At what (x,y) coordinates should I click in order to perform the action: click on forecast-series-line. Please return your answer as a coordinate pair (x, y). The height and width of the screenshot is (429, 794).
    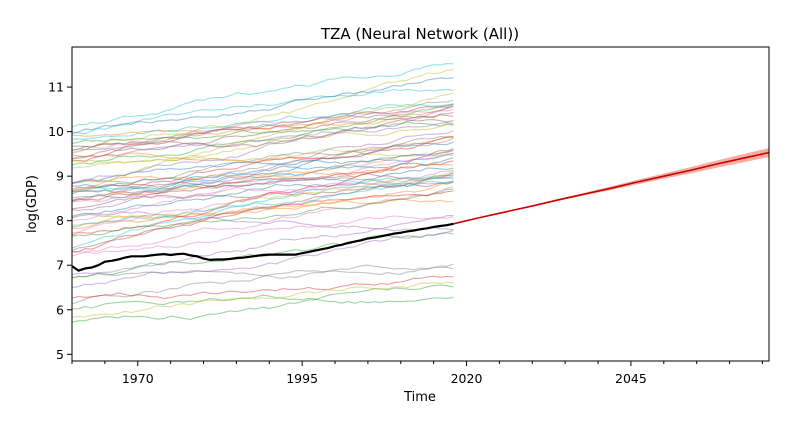
    Looking at the image, I should click on (611, 188).